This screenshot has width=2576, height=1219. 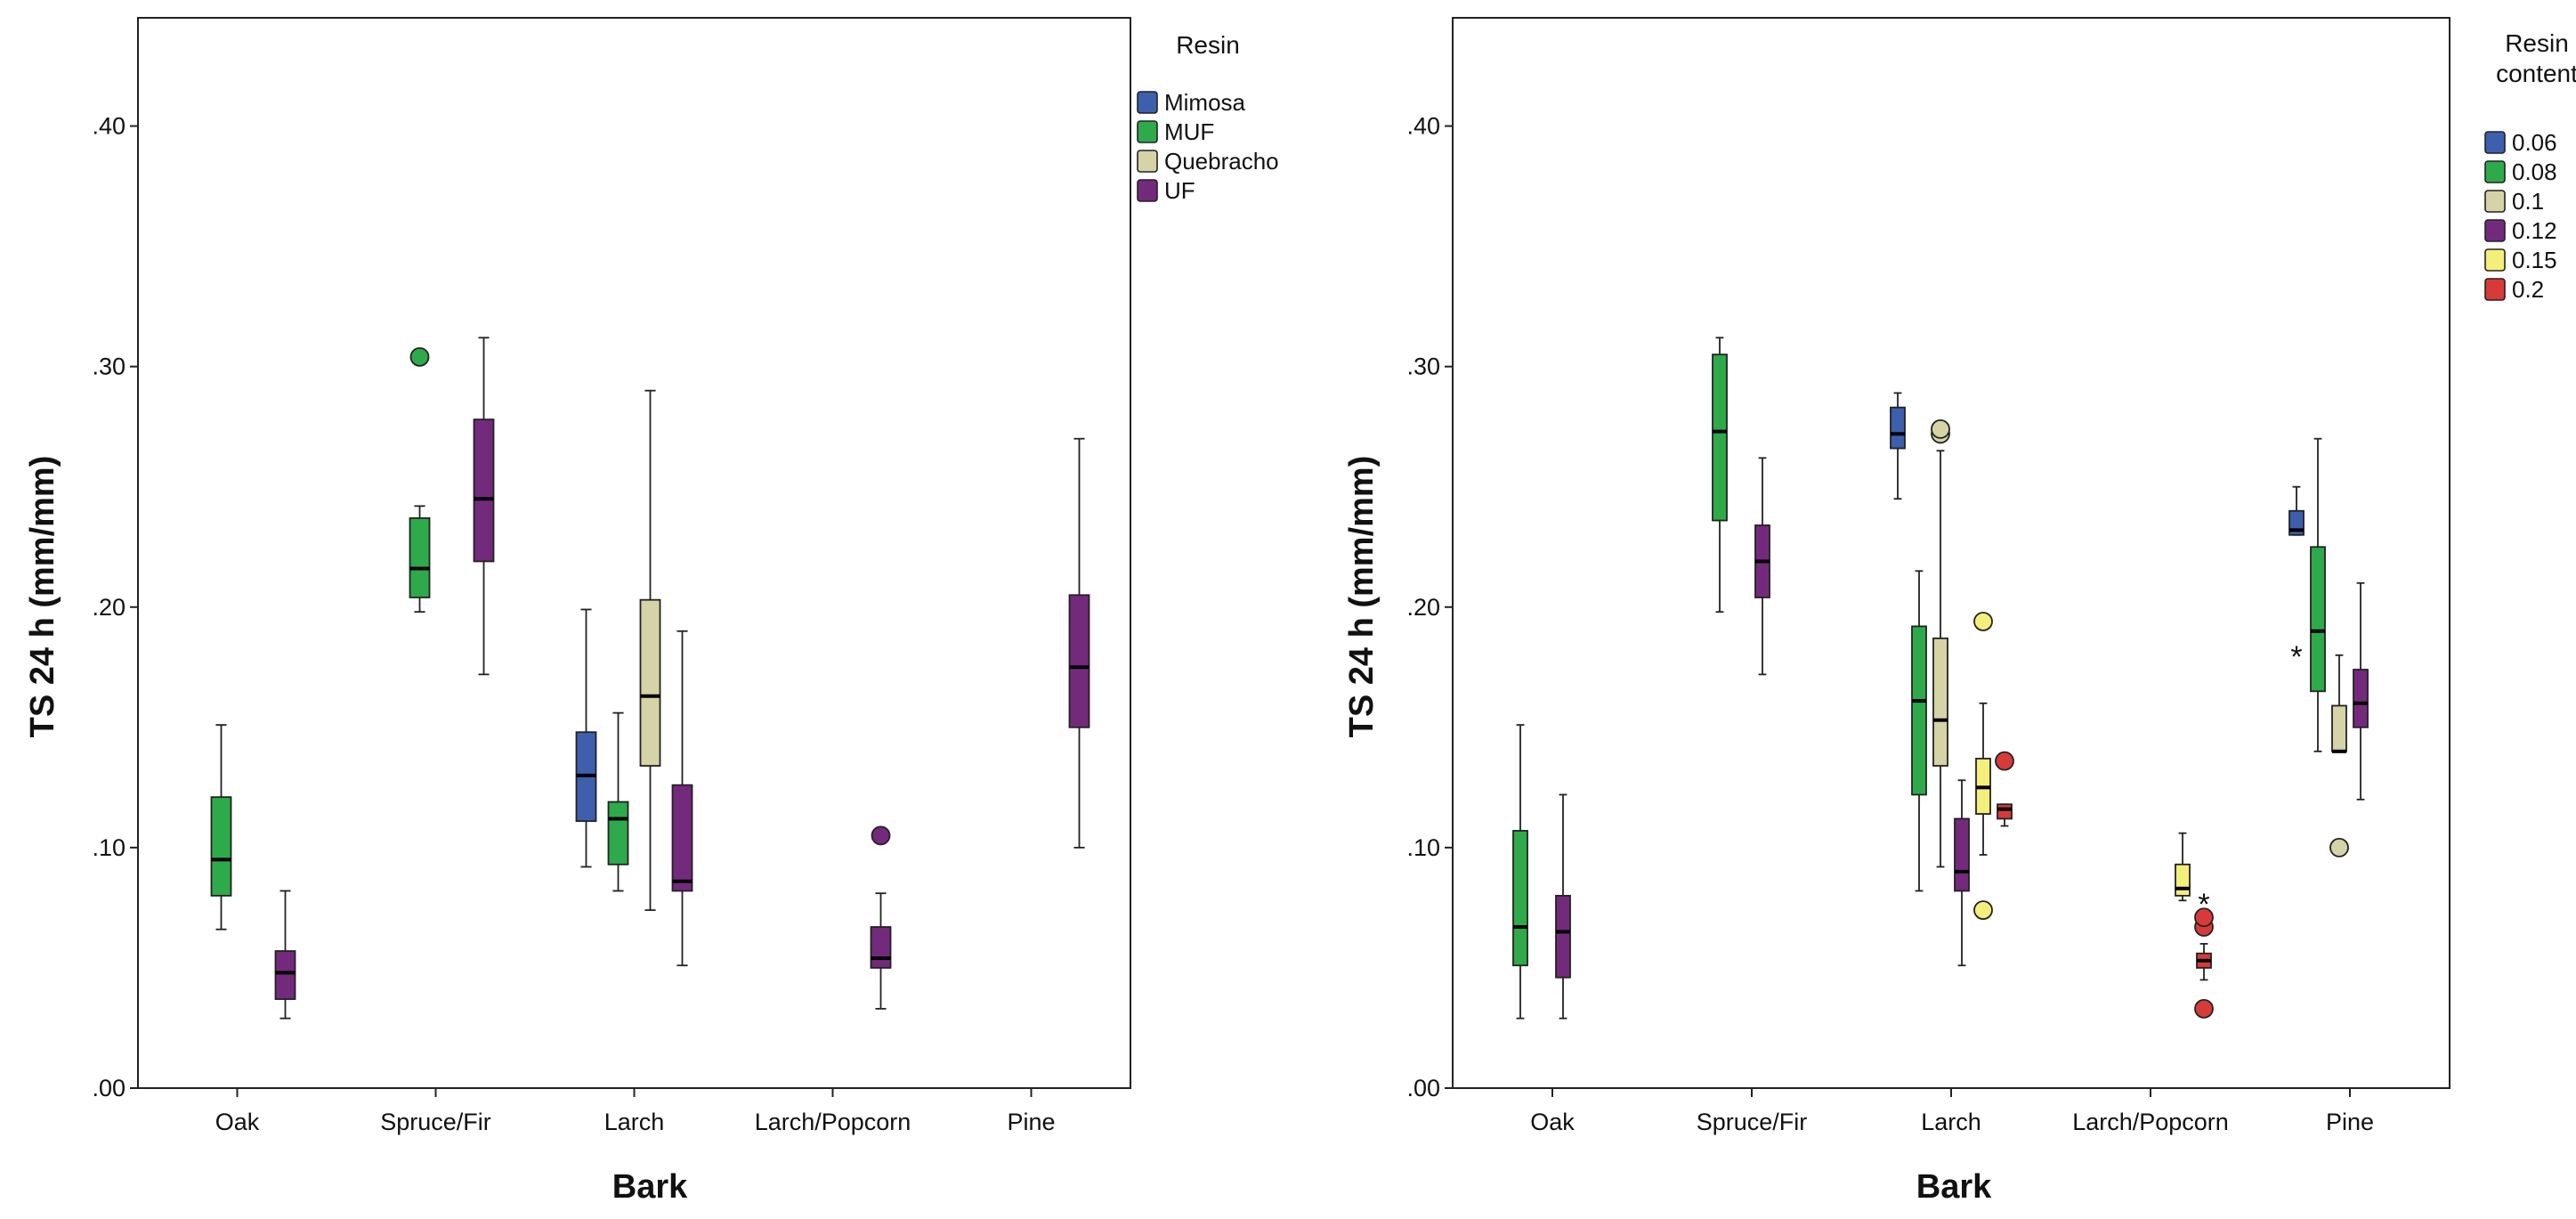 What do you see at coordinates (586, 738) in the screenshot?
I see `box-larch-mimosa` at bounding box center [586, 738].